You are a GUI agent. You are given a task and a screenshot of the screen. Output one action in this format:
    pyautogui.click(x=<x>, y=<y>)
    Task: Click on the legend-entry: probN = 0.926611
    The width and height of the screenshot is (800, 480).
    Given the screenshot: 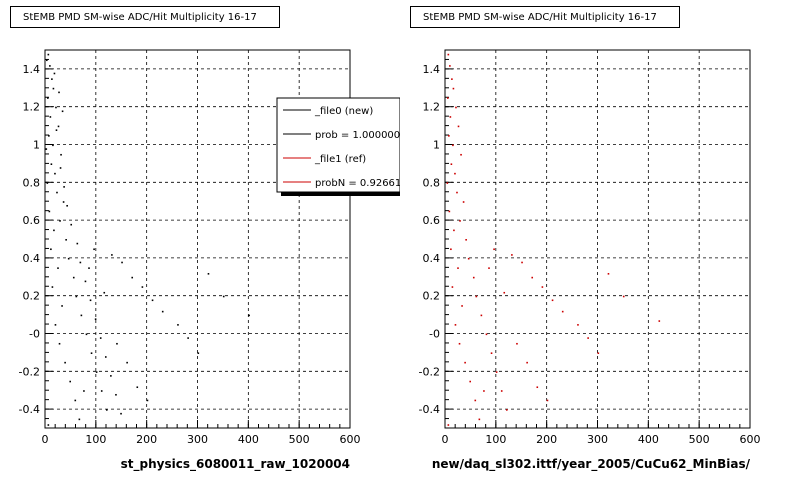 What is the action you would take?
    pyautogui.click(x=357, y=183)
    